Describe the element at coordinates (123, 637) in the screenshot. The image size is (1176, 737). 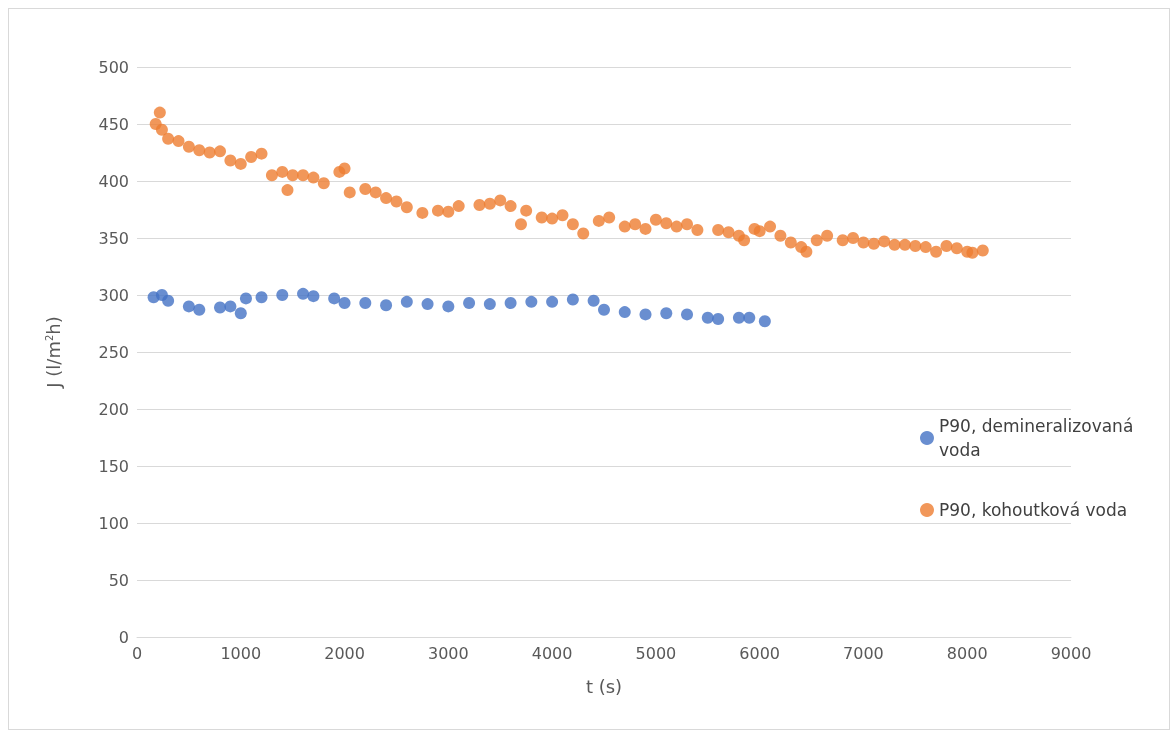
I see `y-tick-label: 0` at that location.